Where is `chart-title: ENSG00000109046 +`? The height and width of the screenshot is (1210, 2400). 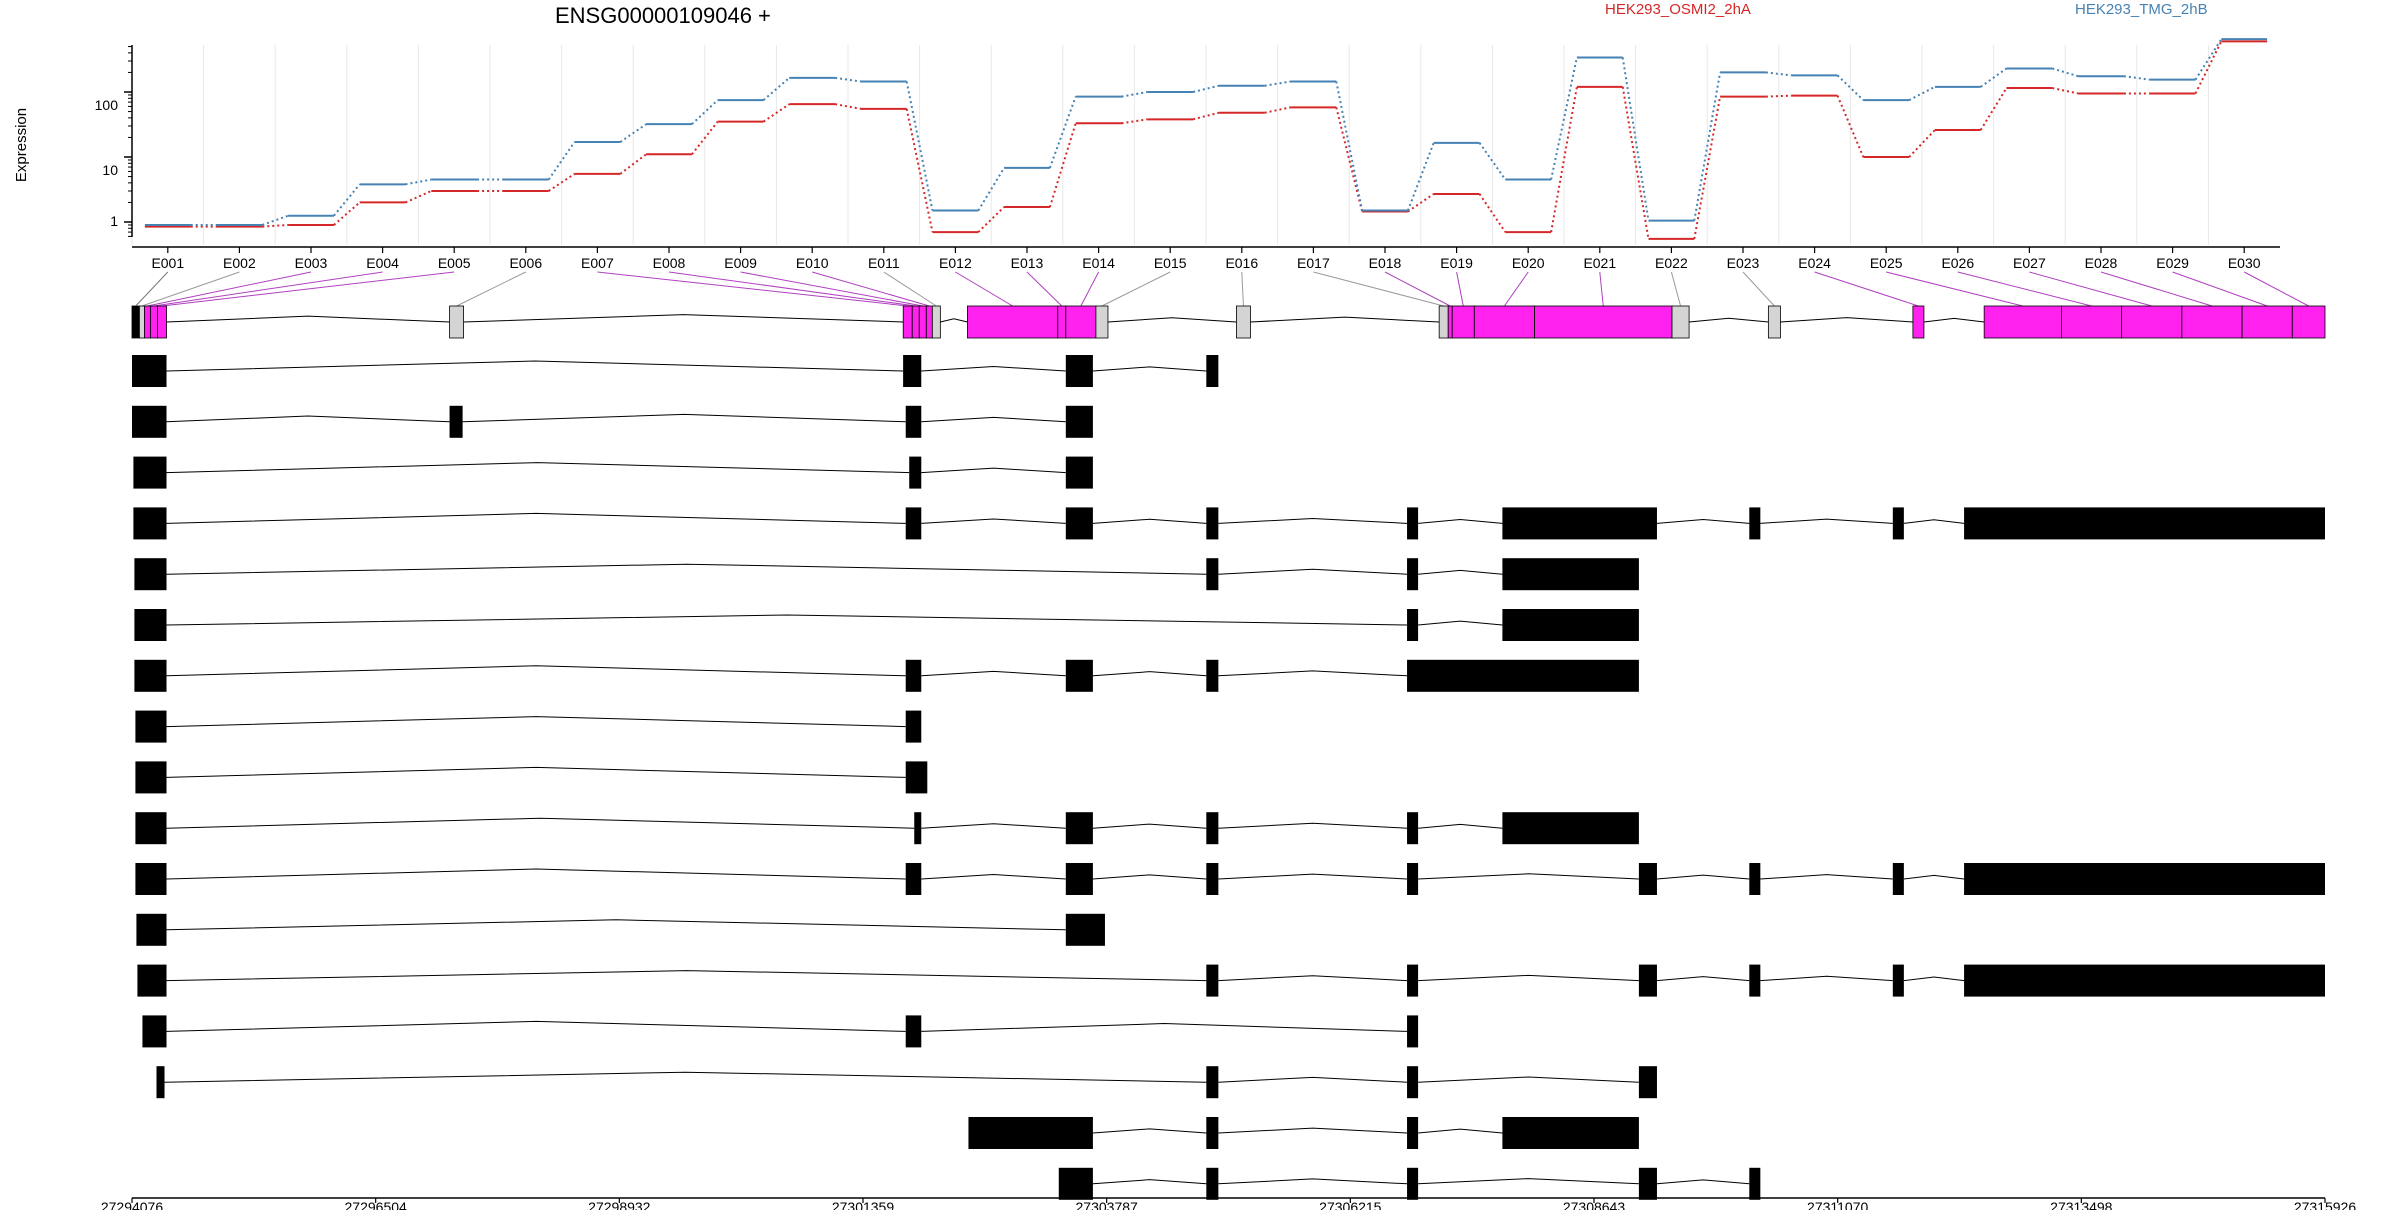 chart-title: ENSG00000109046 + is located at coordinates (663, 15).